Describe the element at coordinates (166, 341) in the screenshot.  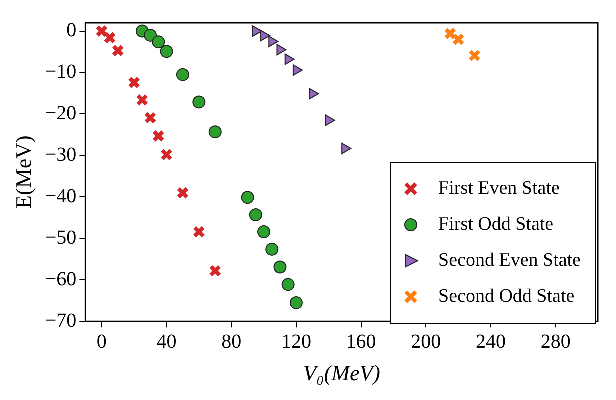
I see `x-tick-label: 40` at that location.